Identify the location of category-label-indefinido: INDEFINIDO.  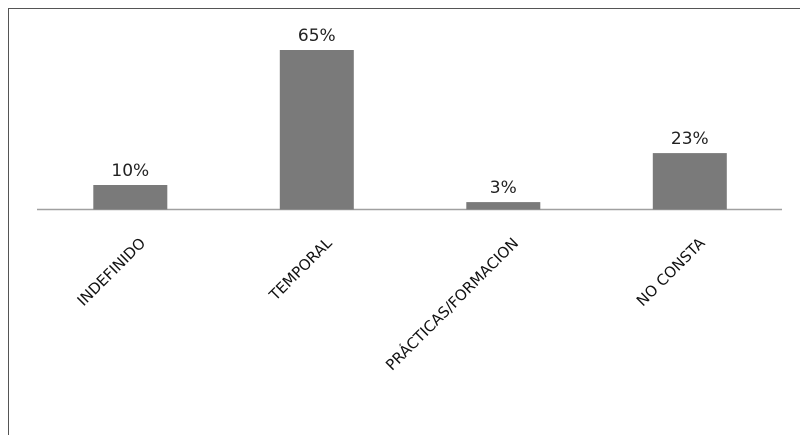
(111, 271).